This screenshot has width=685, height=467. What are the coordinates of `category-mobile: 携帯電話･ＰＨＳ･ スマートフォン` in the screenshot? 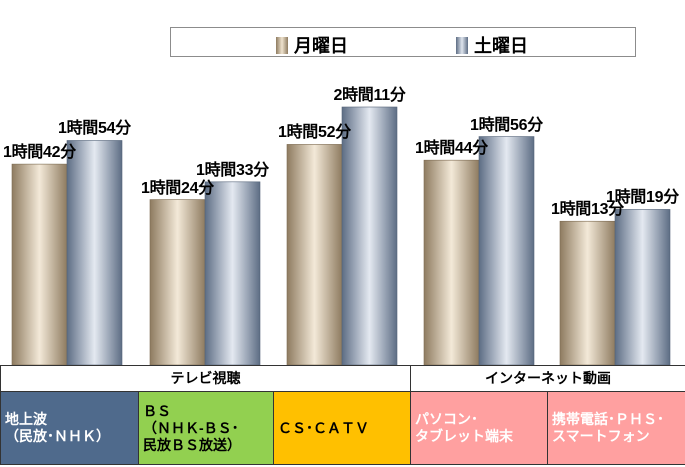 It's located at (616, 428).